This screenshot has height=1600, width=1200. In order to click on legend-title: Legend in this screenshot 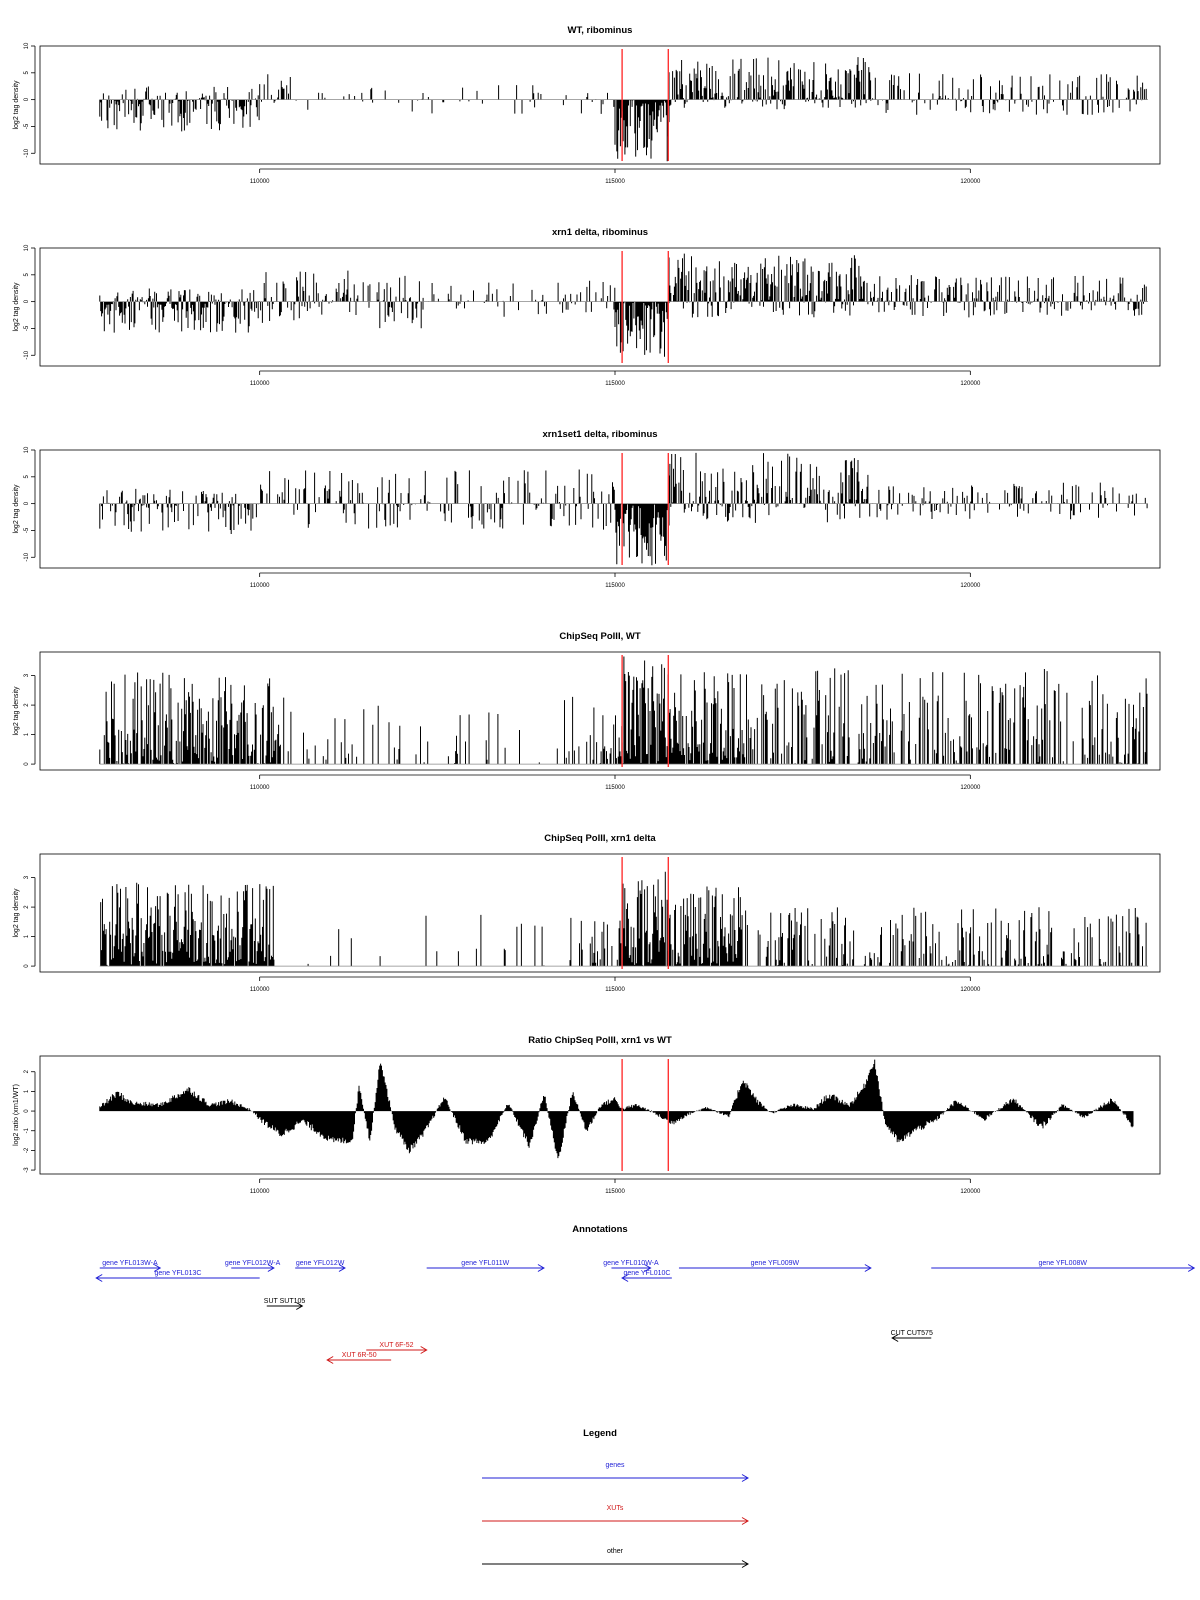, I will do `click(600, 1433)`.